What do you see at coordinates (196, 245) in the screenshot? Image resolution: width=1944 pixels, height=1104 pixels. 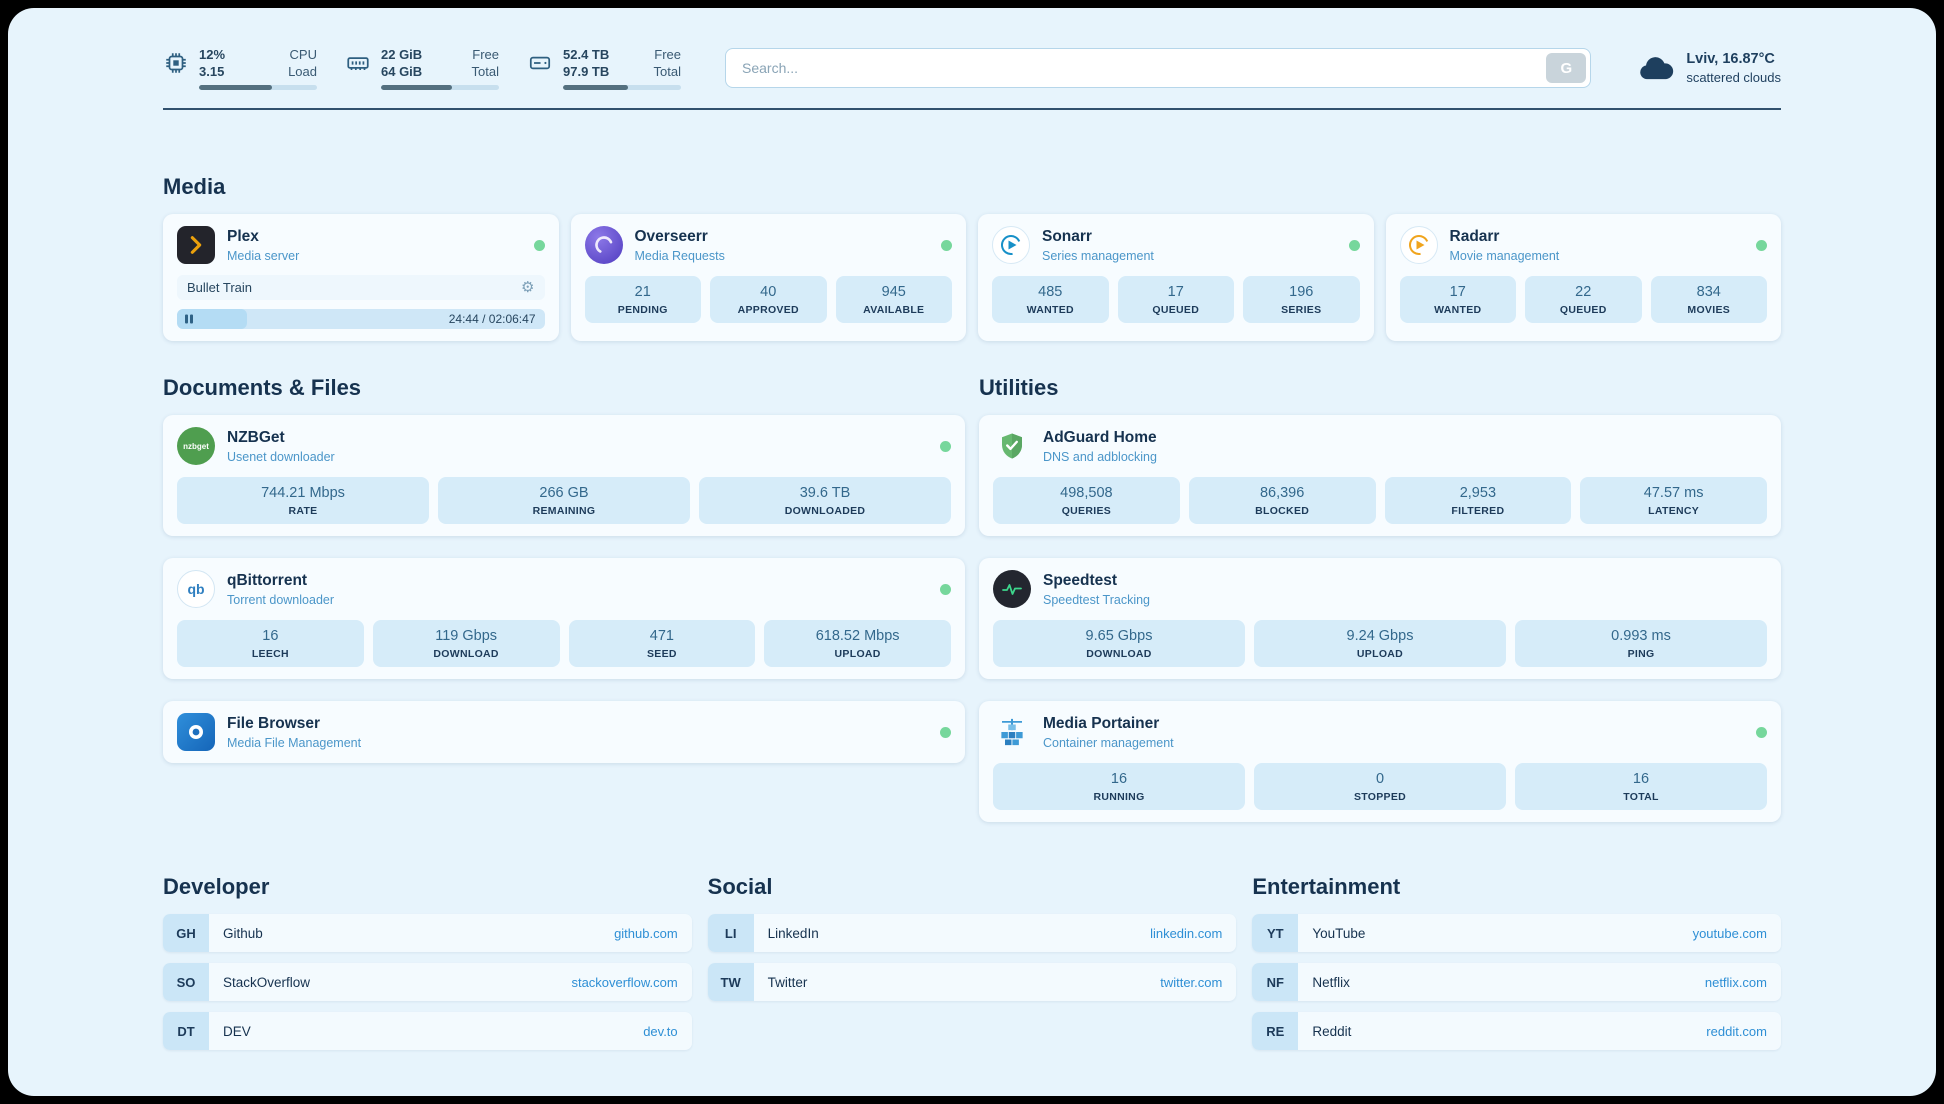 I see `plex-icon` at bounding box center [196, 245].